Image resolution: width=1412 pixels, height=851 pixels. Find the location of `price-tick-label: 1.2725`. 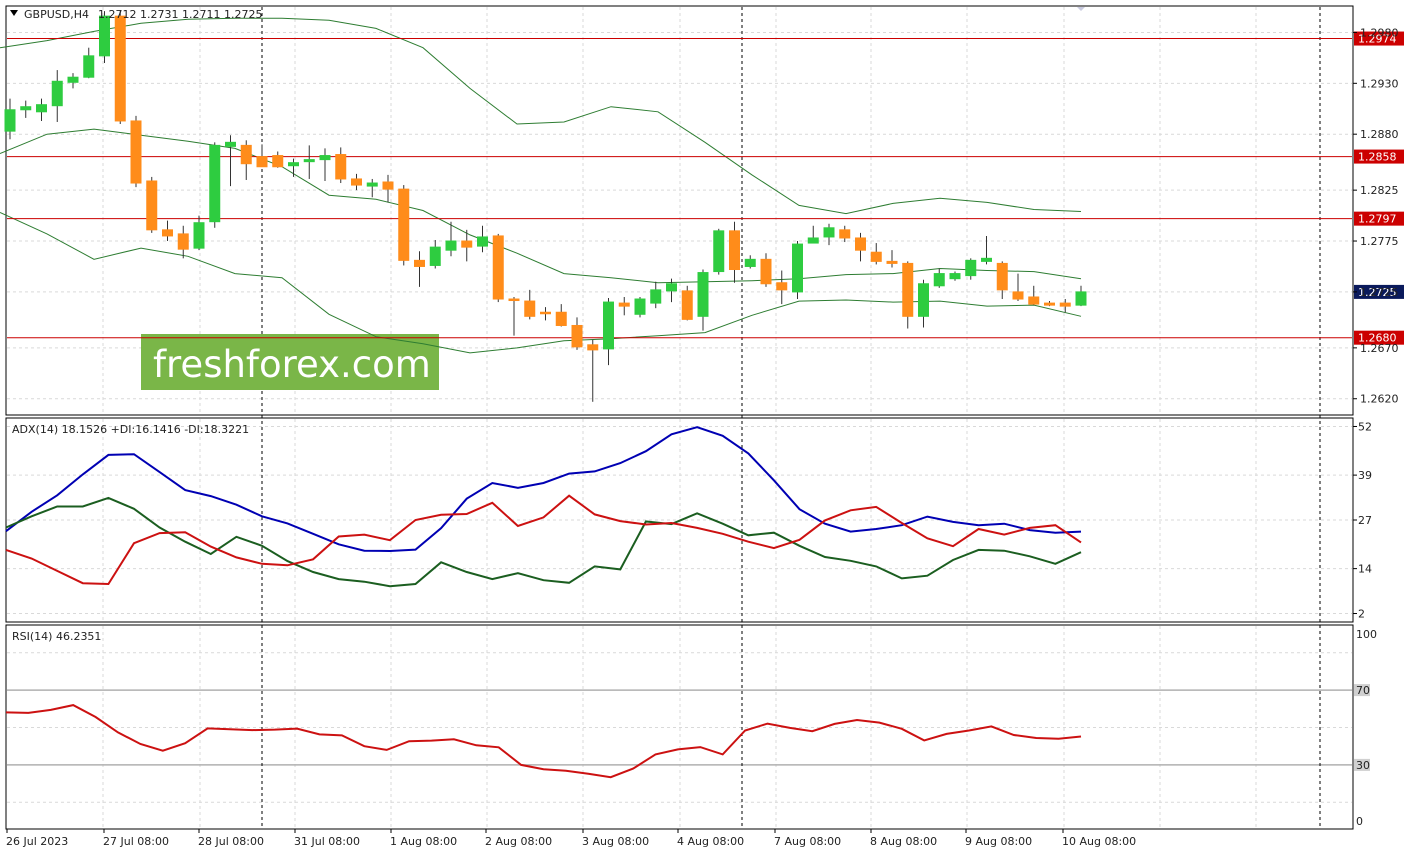

price-tick-label: 1.2725 is located at coordinates (1379, 292).